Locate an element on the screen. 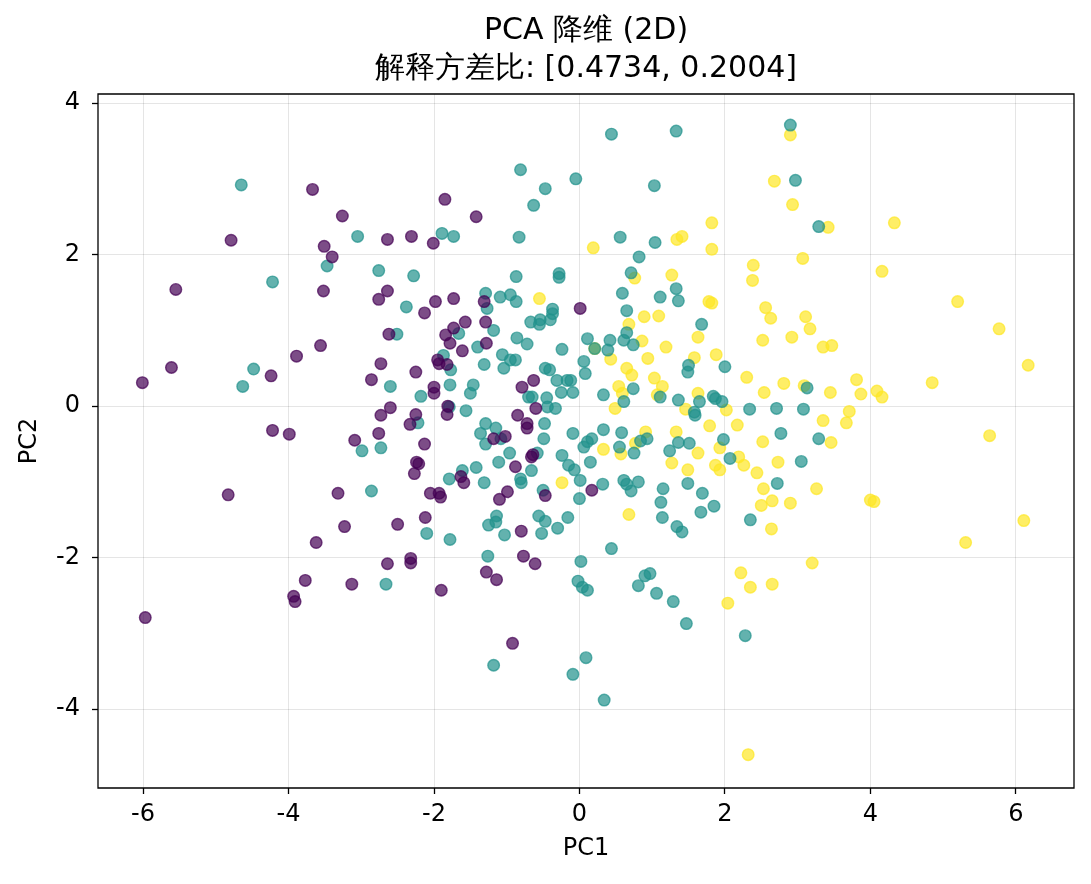 This screenshot has height=884, width=1091. x-tick-label: -4 is located at coordinates (288, 812).